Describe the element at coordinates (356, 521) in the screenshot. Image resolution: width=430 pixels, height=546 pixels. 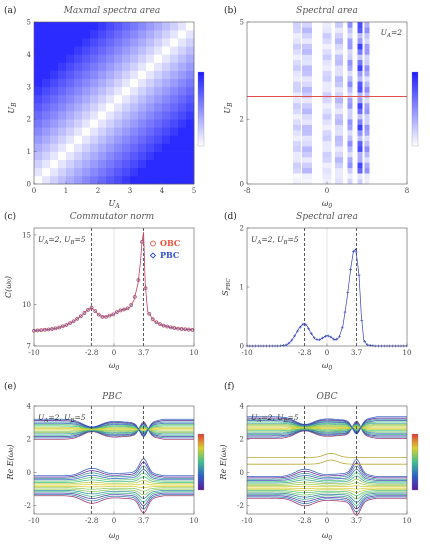
I see `panel-f-xtick: 3.7` at that location.